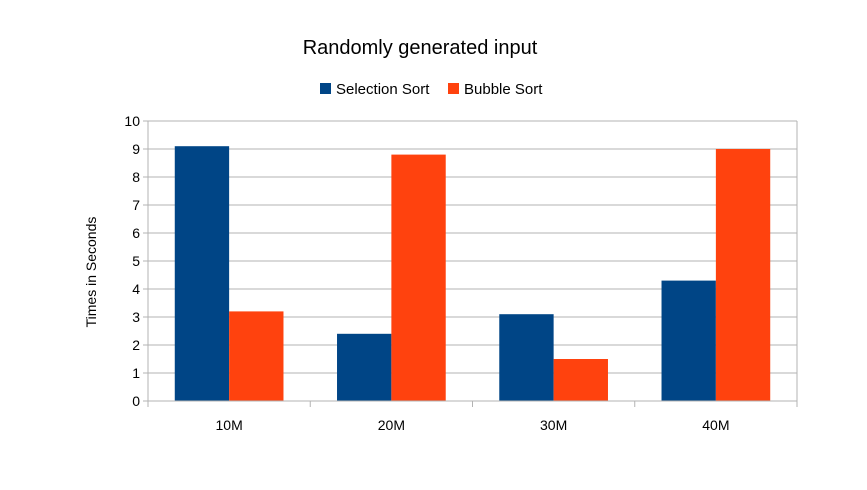  What do you see at coordinates (136, 149) in the screenshot?
I see `y-tick-label-9: 9` at bounding box center [136, 149].